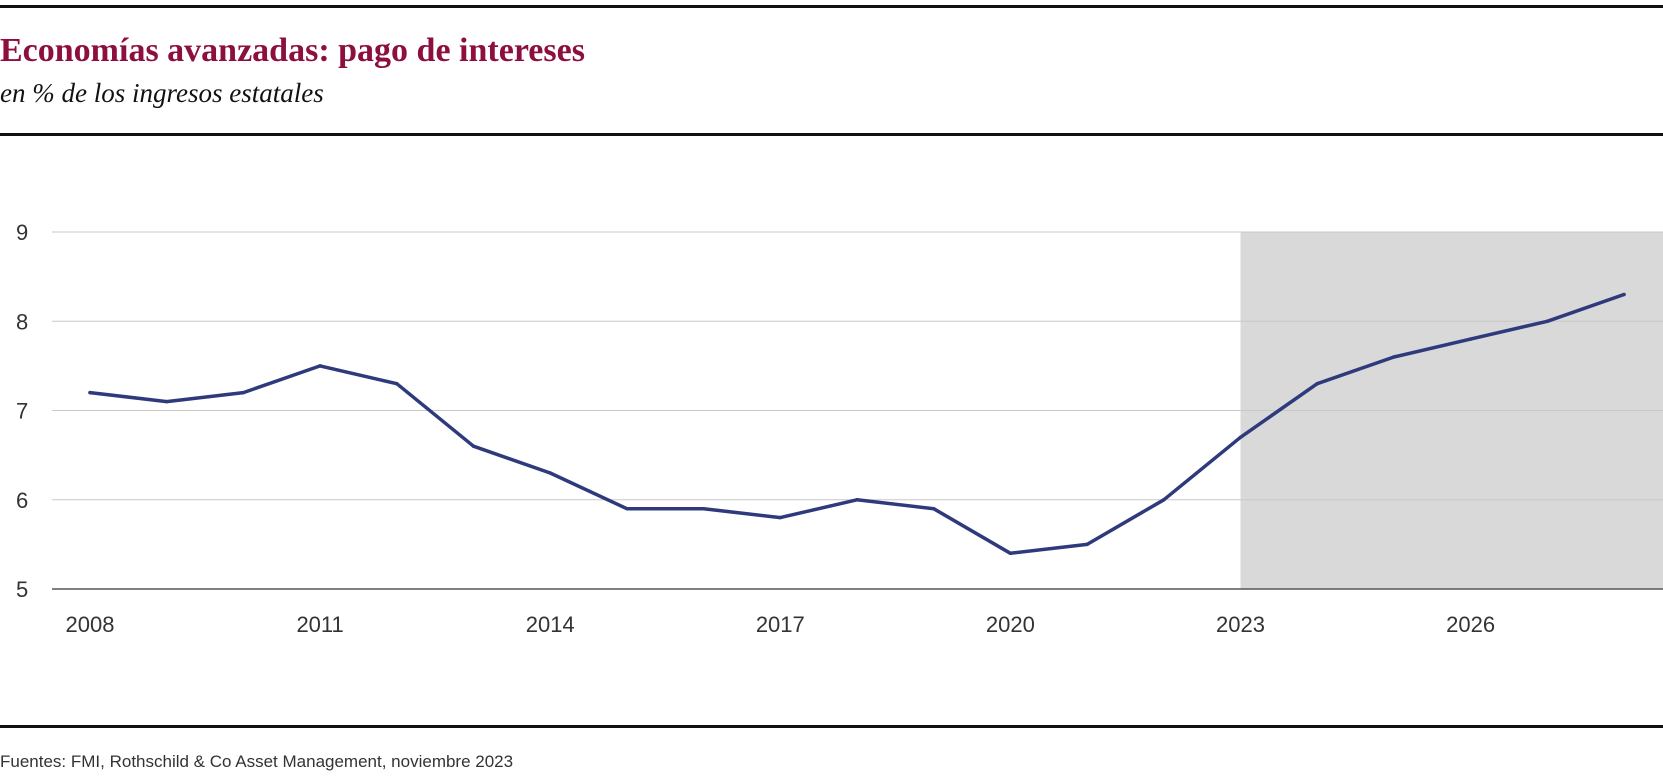 This screenshot has width=1663, height=780. I want to click on footer-rule, so click(831, 726).